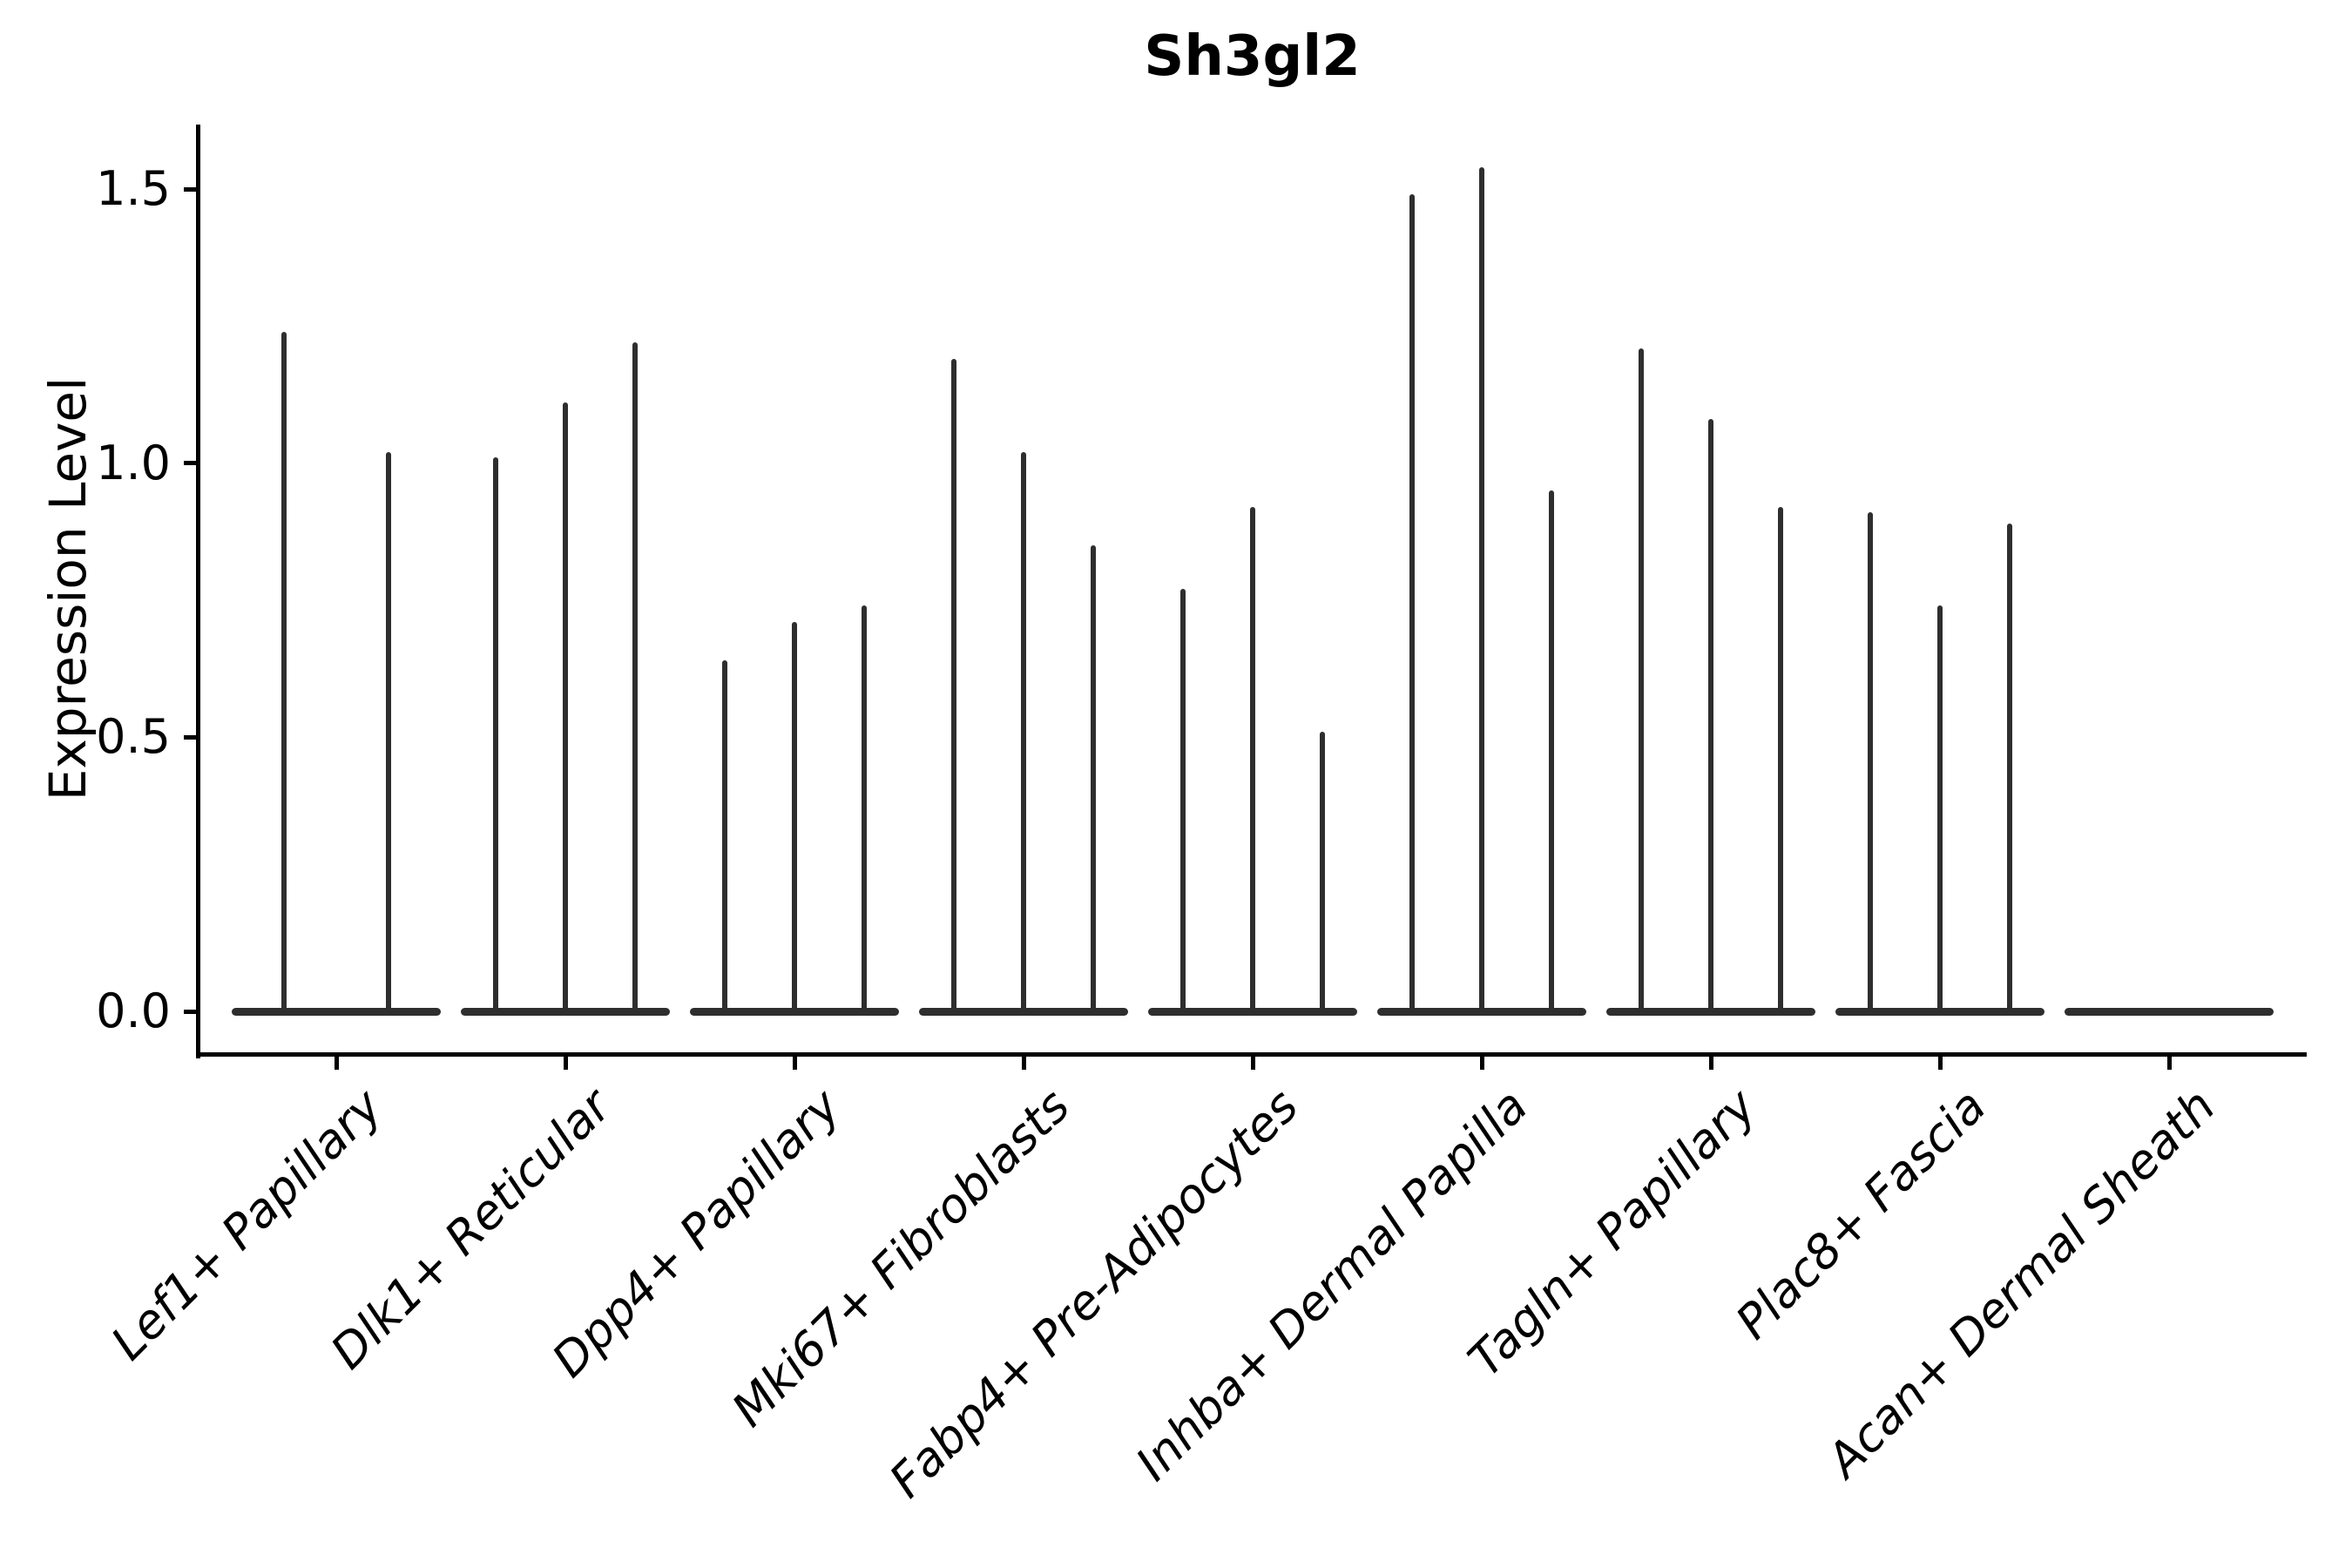 The image size is (2352, 1568). What do you see at coordinates (134, 462) in the screenshot?
I see `y-tick-label: 1.0` at bounding box center [134, 462].